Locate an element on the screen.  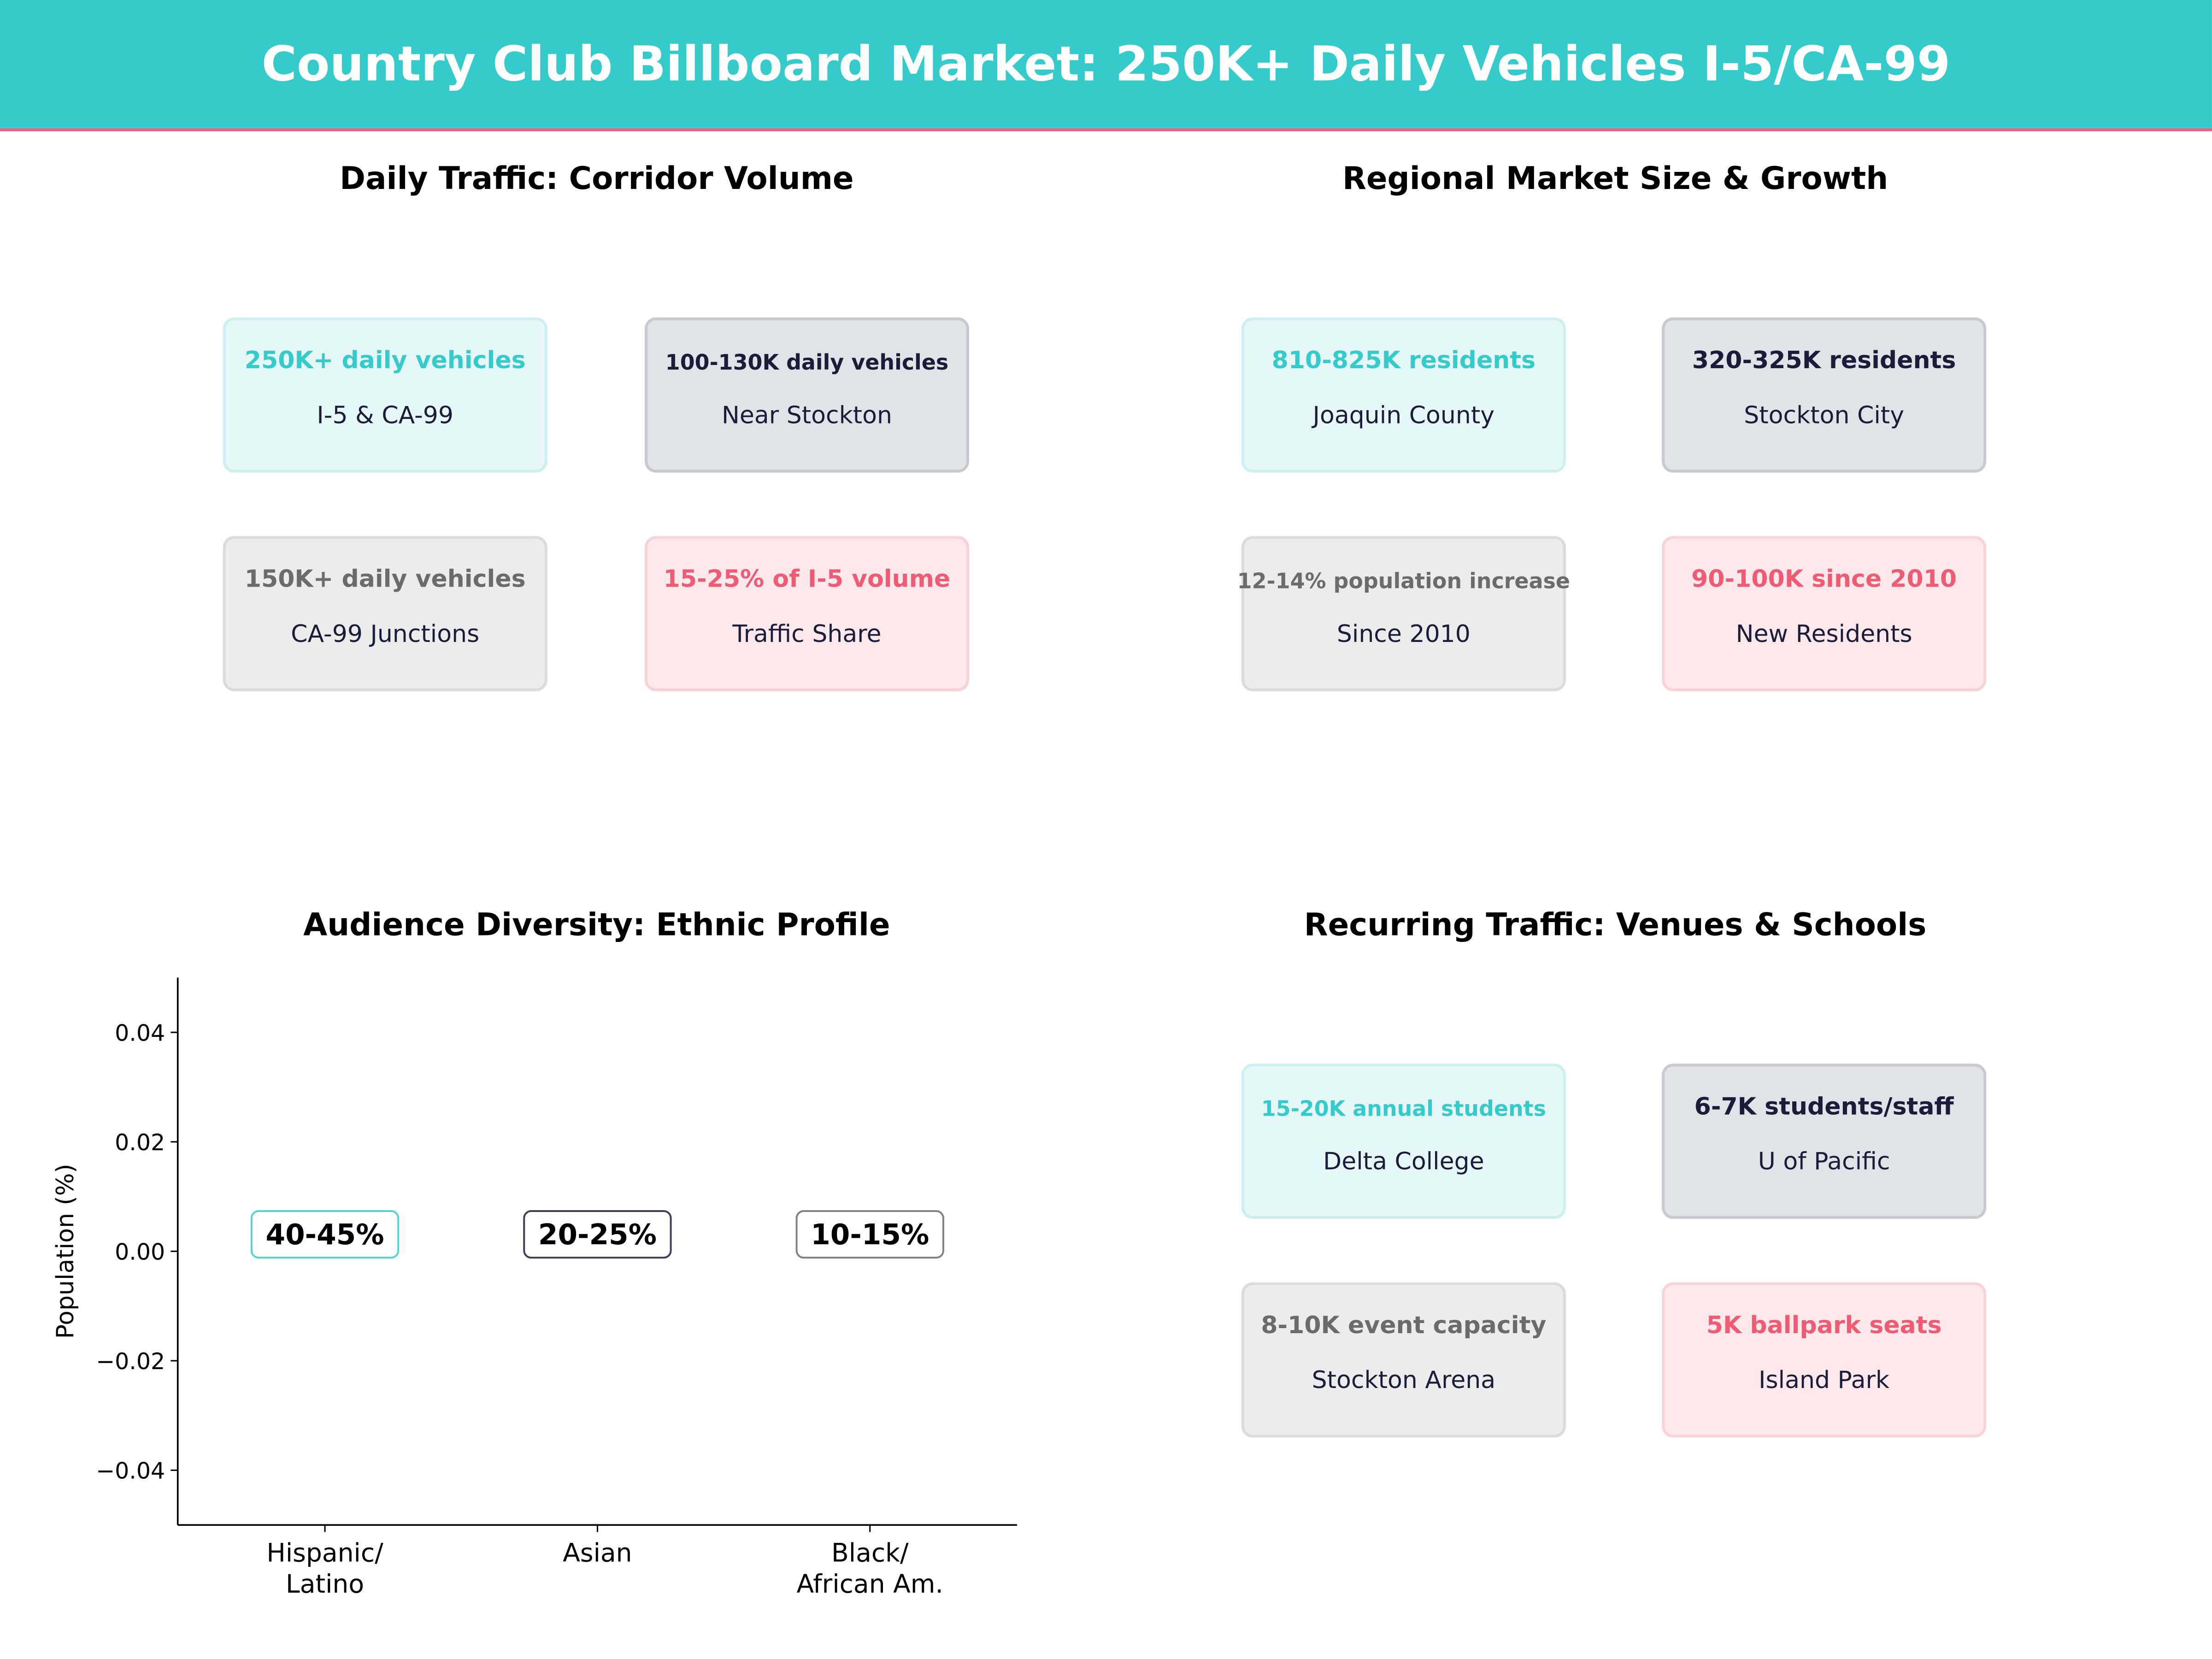
stat-card: 250K+ daily vehicles I-5 & CA-99 is located at coordinates (385, 395).